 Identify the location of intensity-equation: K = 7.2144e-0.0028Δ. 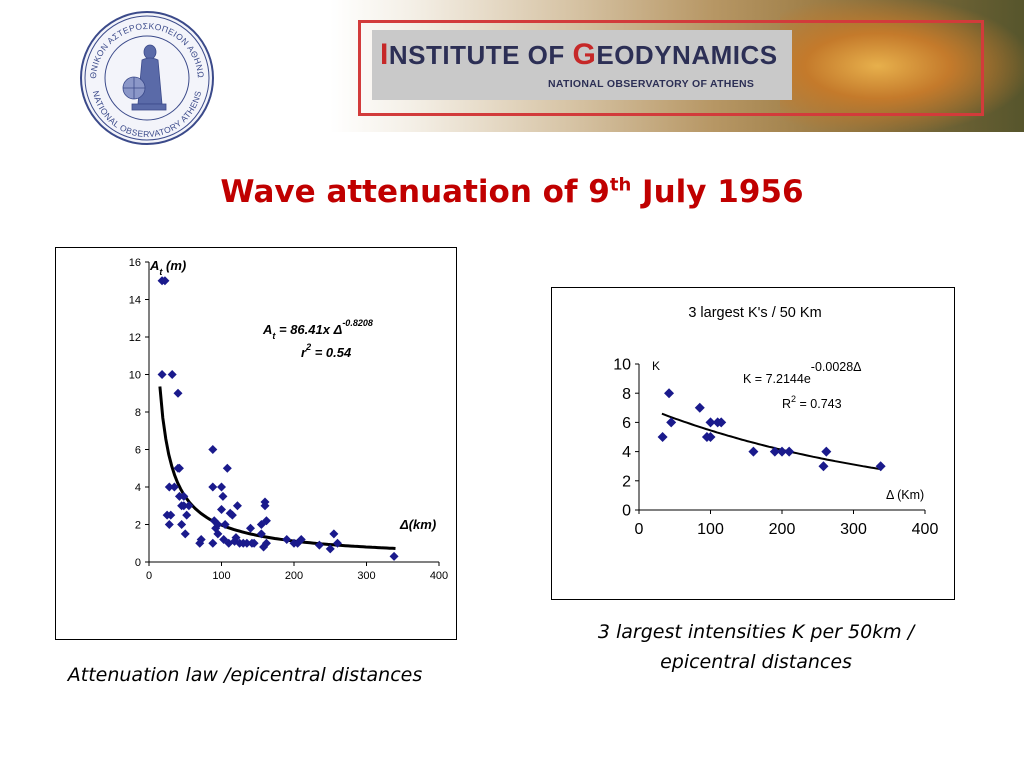
(802, 373).